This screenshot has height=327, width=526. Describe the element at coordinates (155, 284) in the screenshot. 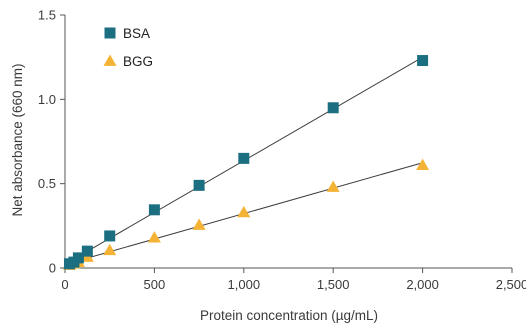

I see `x-tick-label: 500` at that location.